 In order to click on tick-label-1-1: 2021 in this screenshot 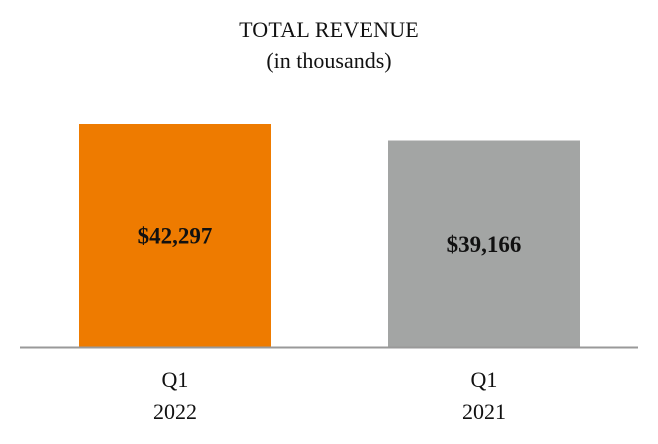, I will do `click(484, 411)`.